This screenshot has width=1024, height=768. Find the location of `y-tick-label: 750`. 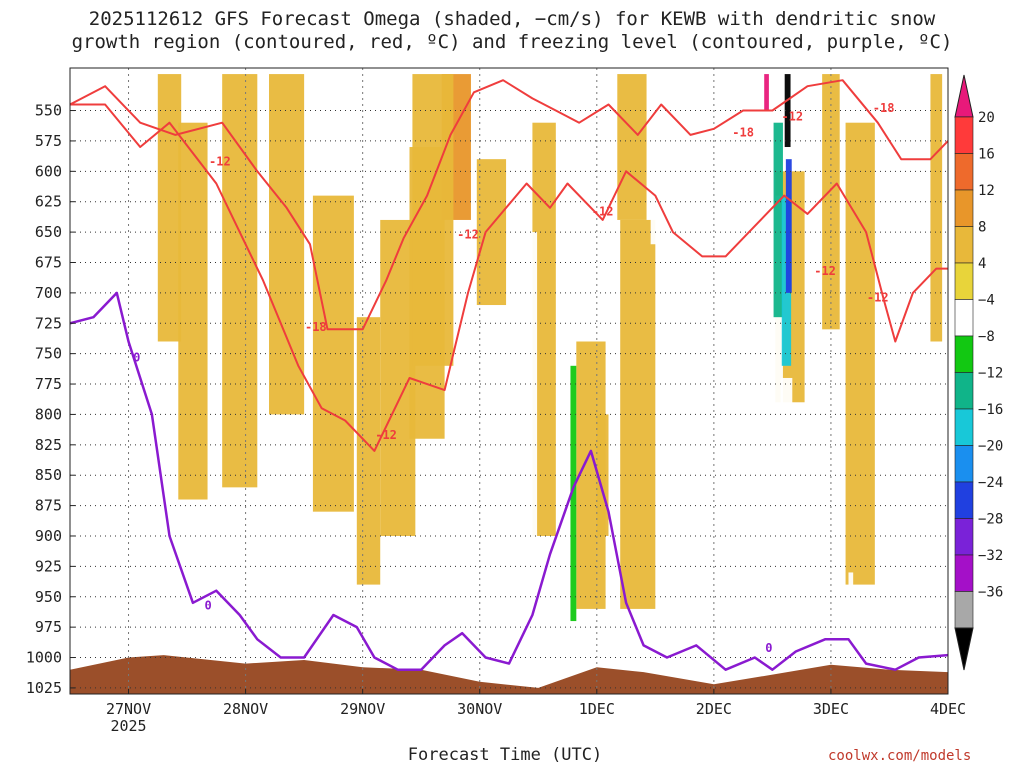

y-tick-label: 750 is located at coordinates (48, 354).